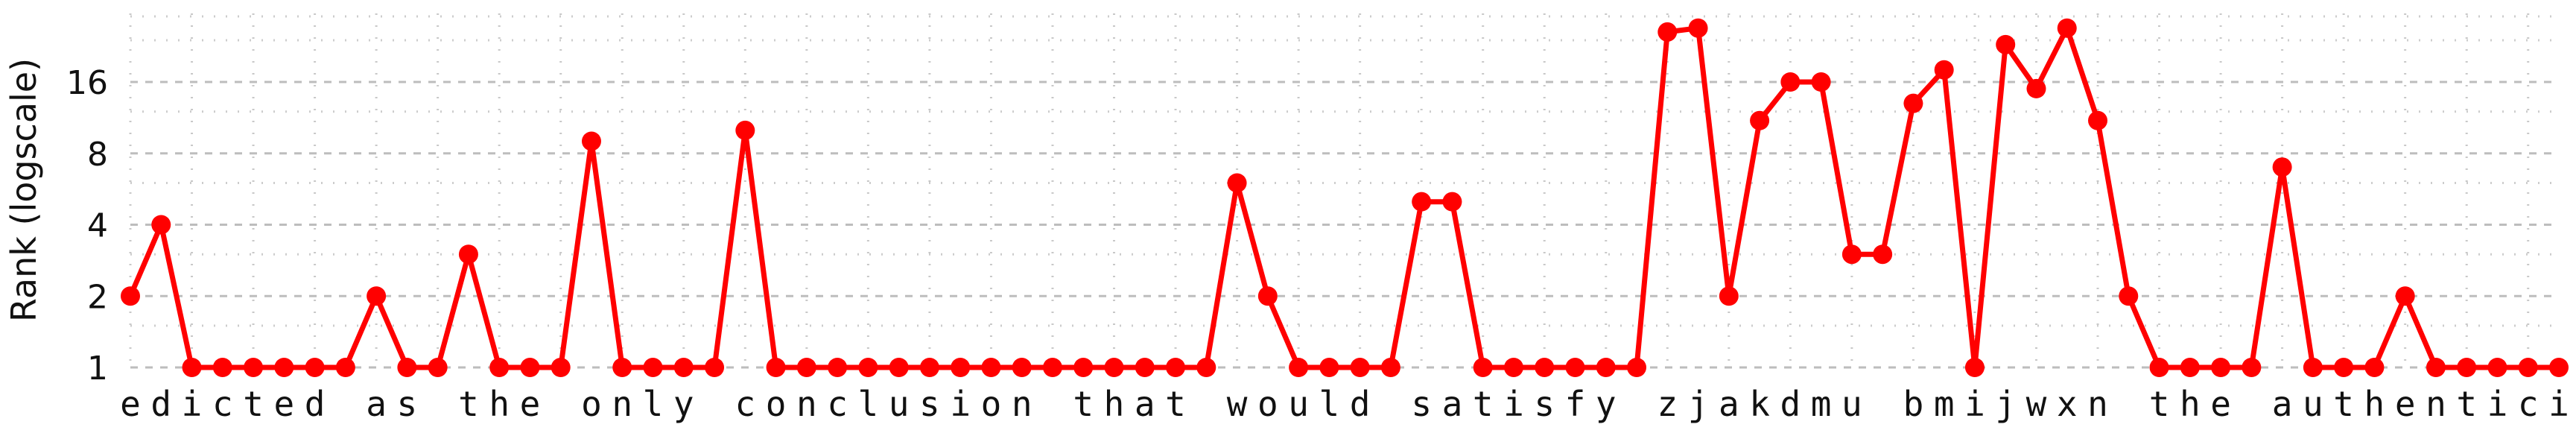 The height and width of the screenshot is (436, 2576). Describe the element at coordinates (777, 404) in the screenshot. I see `x-tick-label: o` at that location.